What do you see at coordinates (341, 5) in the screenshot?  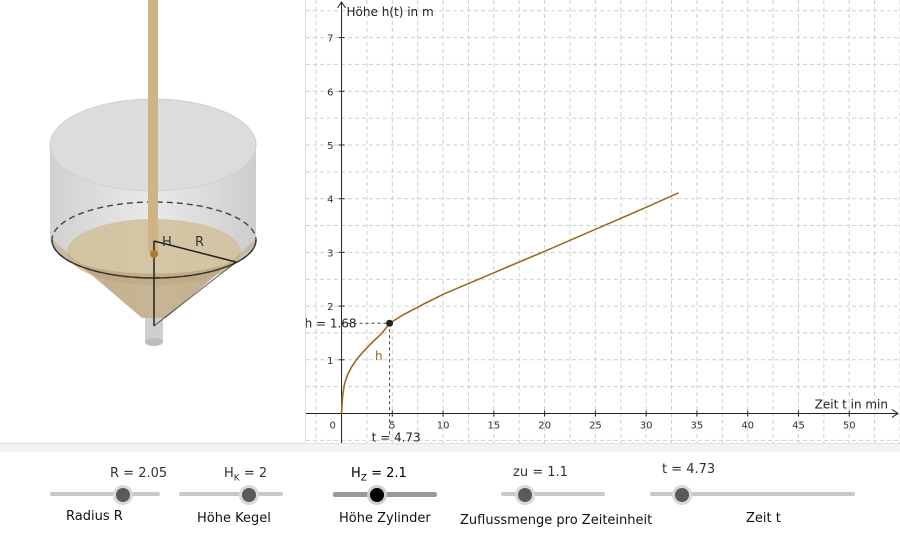 I see `y-axis-arrow` at bounding box center [341, 5].